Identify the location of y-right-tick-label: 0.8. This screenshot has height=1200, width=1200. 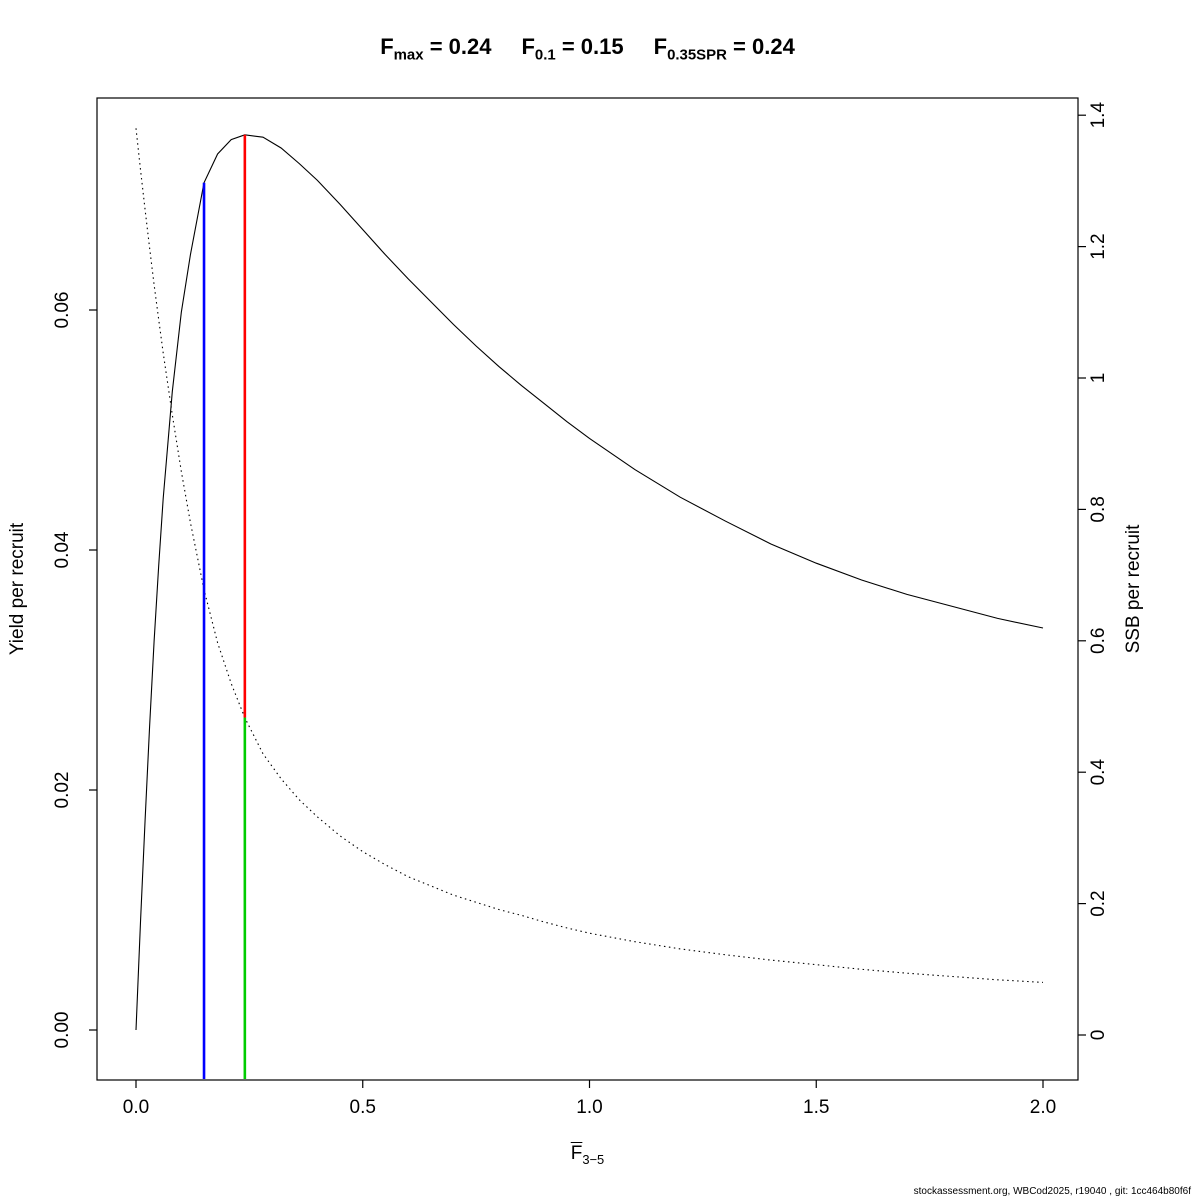
(1098, 509).